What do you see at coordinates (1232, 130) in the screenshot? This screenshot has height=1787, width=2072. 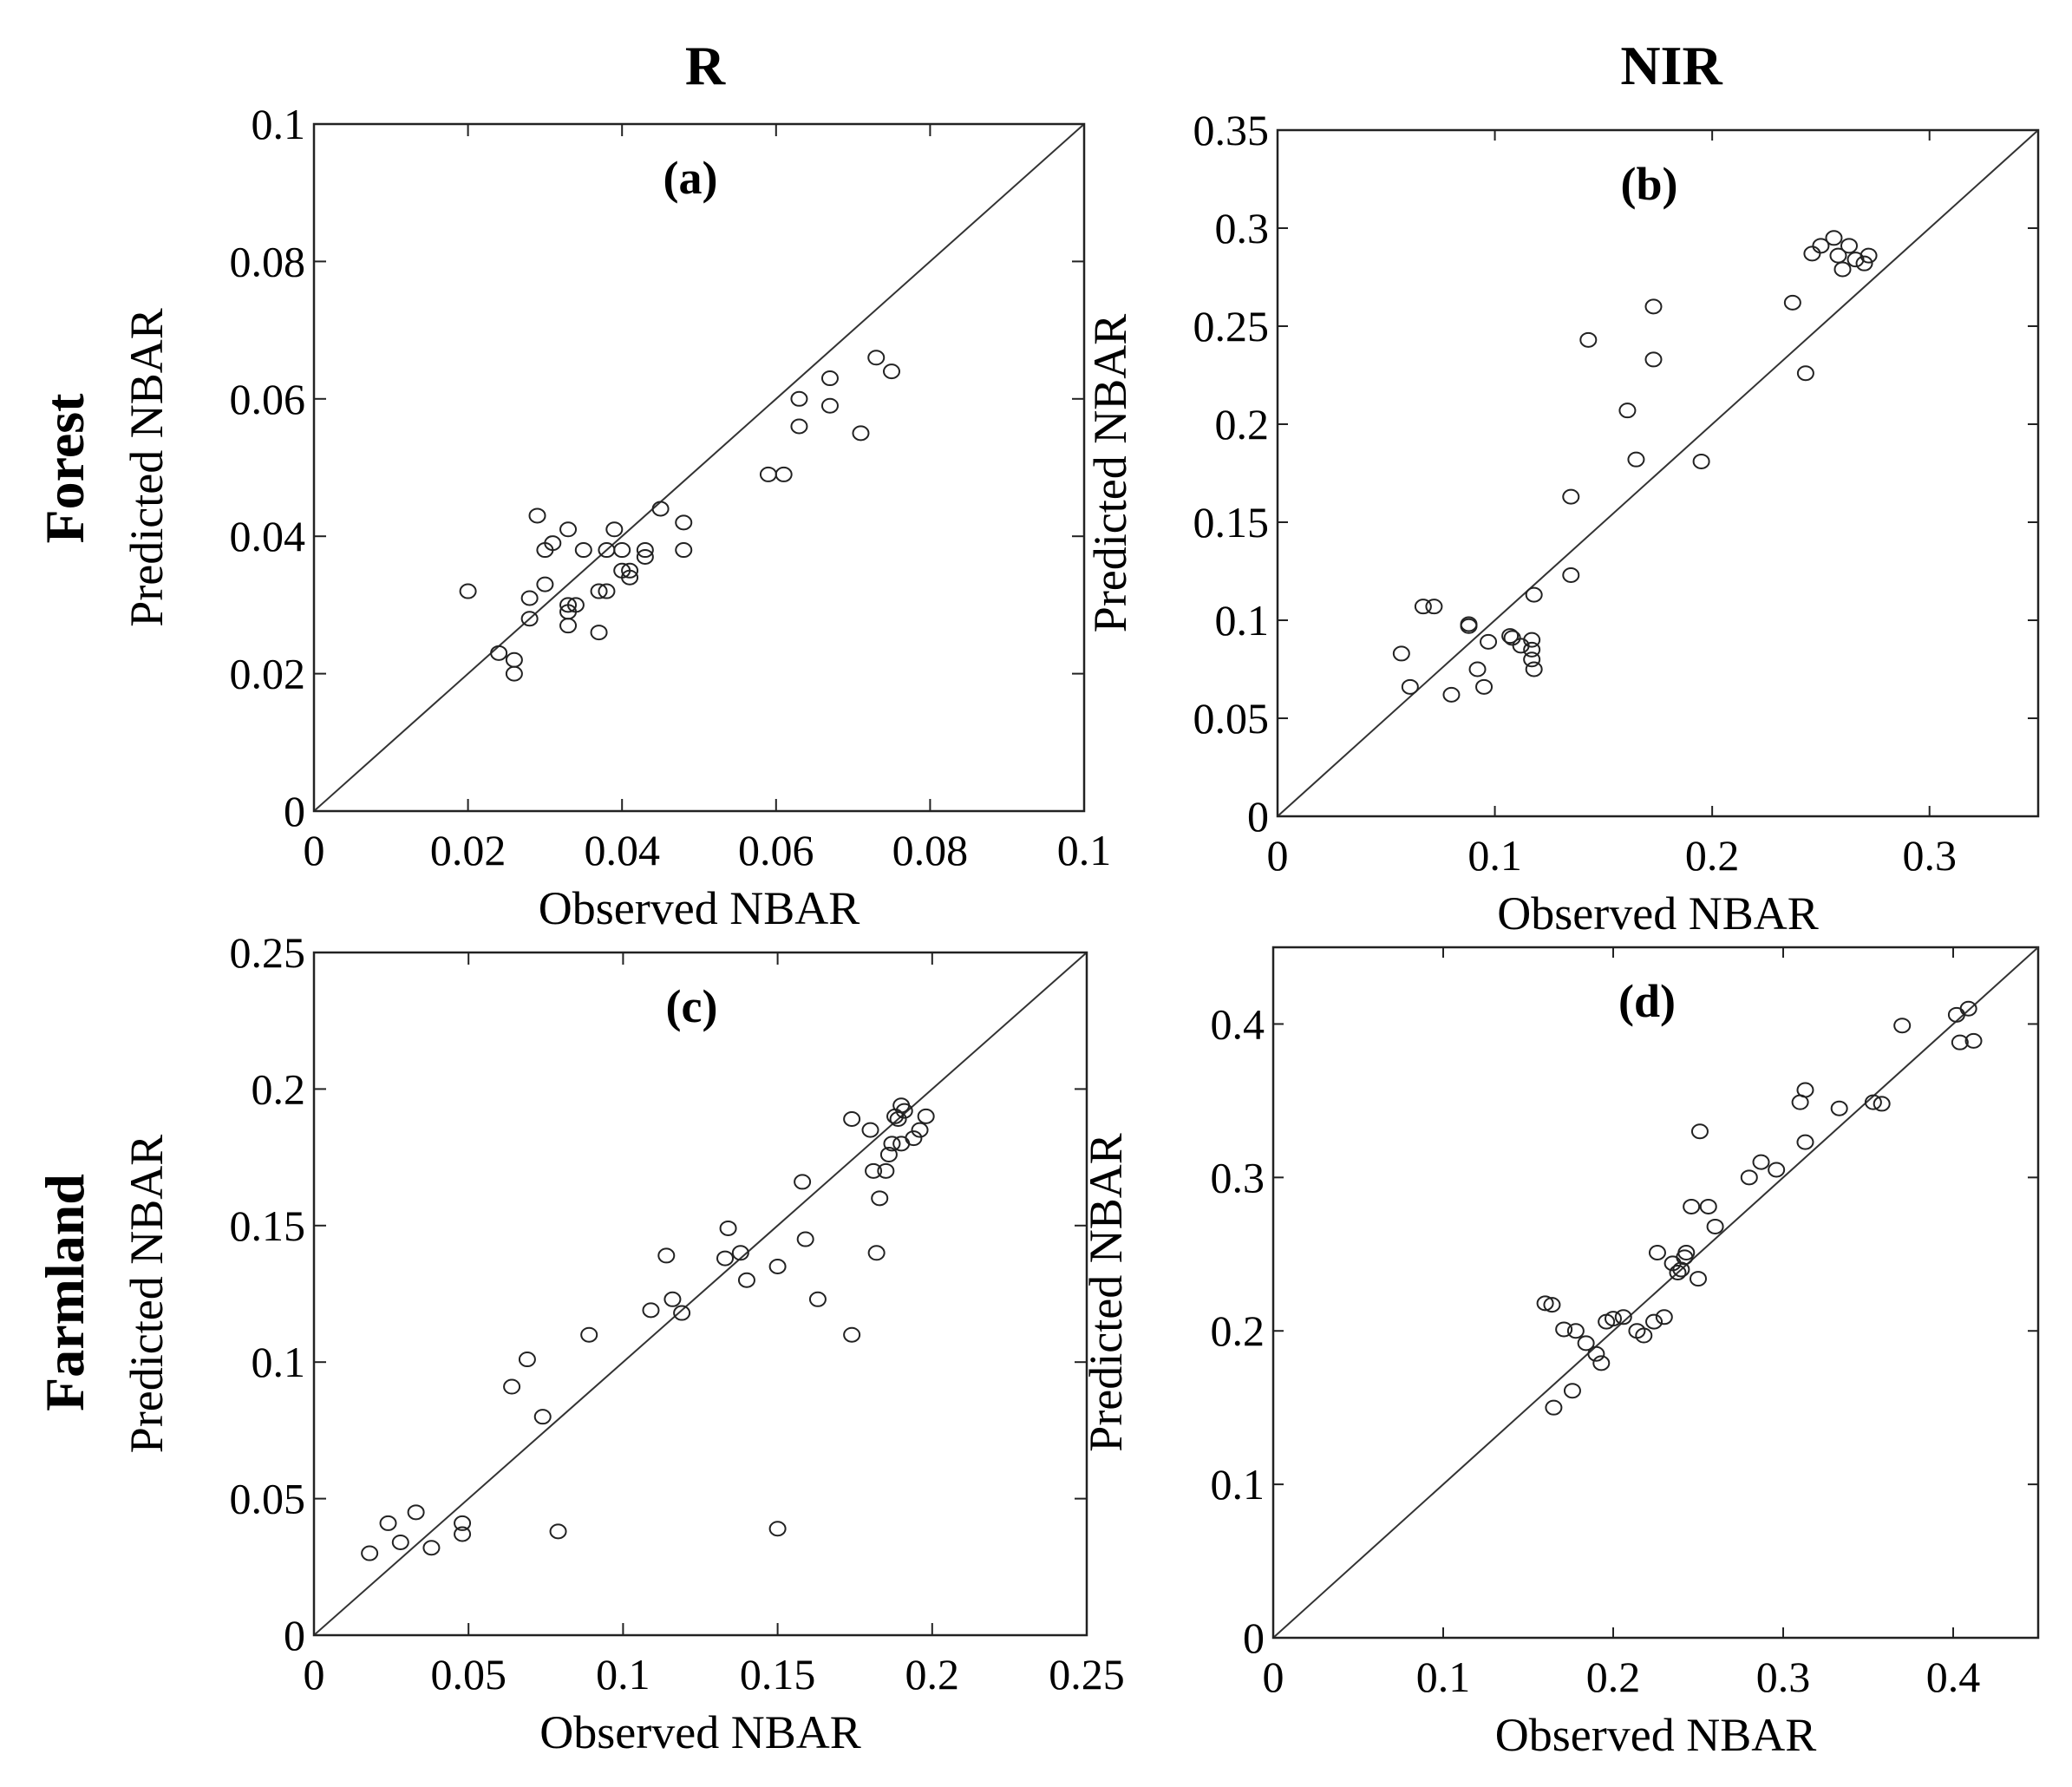 I see `y-tick-label: 0.35` at bounding box center [1232, 130].